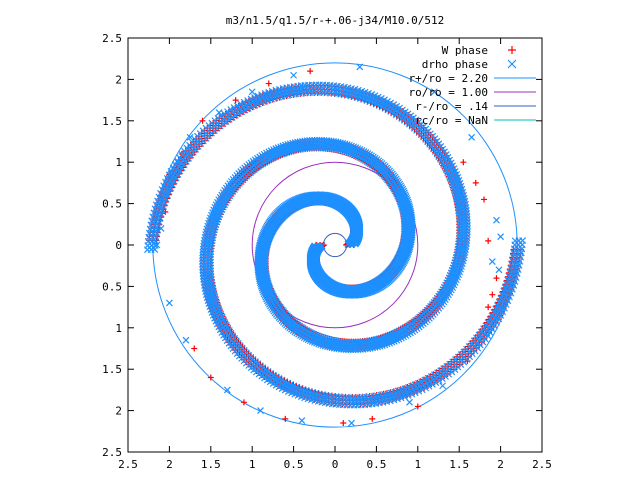 The height and width of the screenshot is (480, 640). Describe the element at coordinates (335, 20) in the screenshot. I see `chart-title: m3/n1.5/q1.5/r-+.06-j34/M10.0/512` at that location.